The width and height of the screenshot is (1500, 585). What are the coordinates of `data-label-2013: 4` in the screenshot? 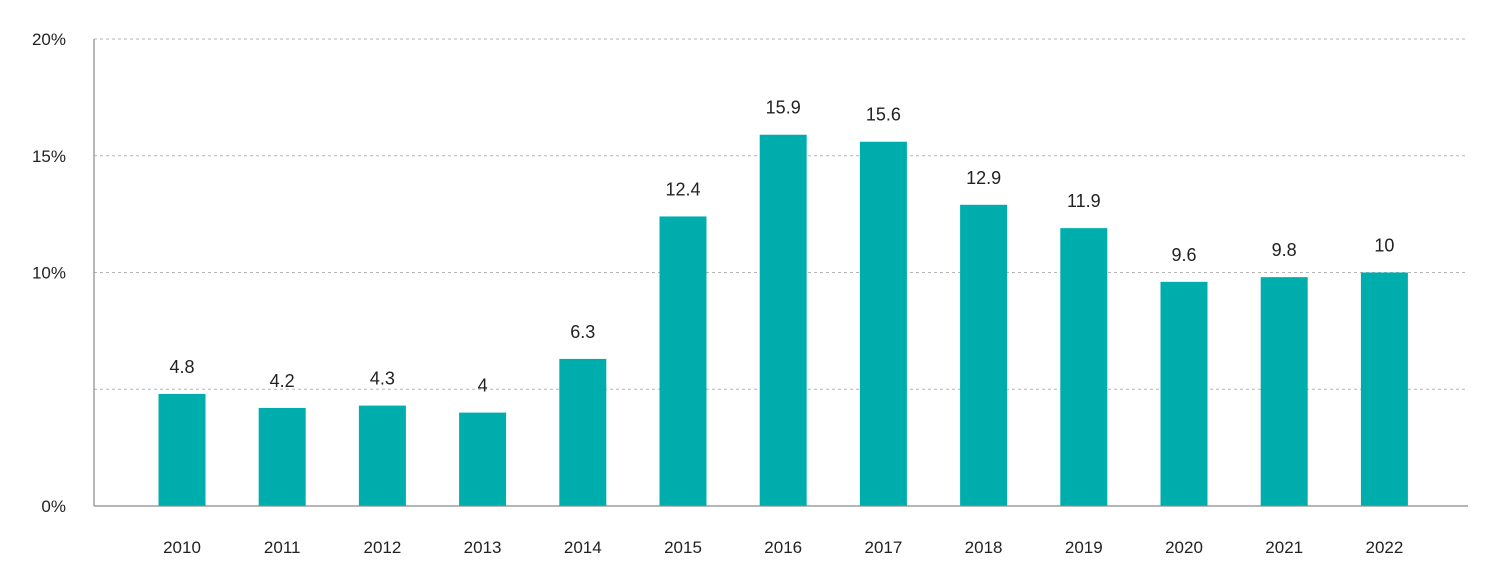 It's located at (483, 386).